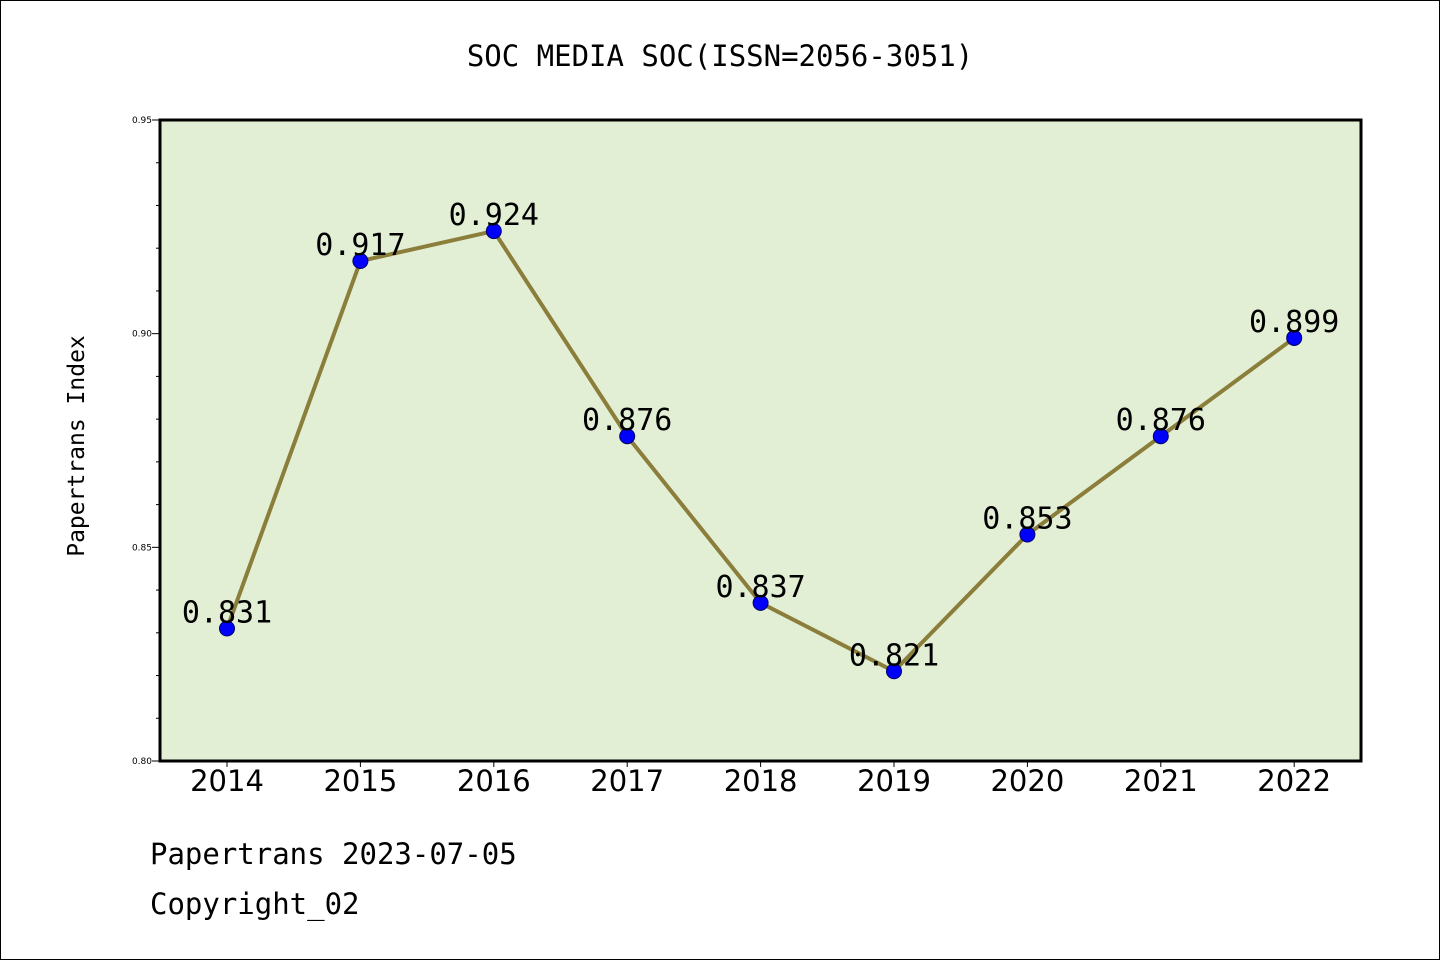 This screenshot has height=960, width=1440. I want to click on x-tick-label: 2019, so click(894, 781).